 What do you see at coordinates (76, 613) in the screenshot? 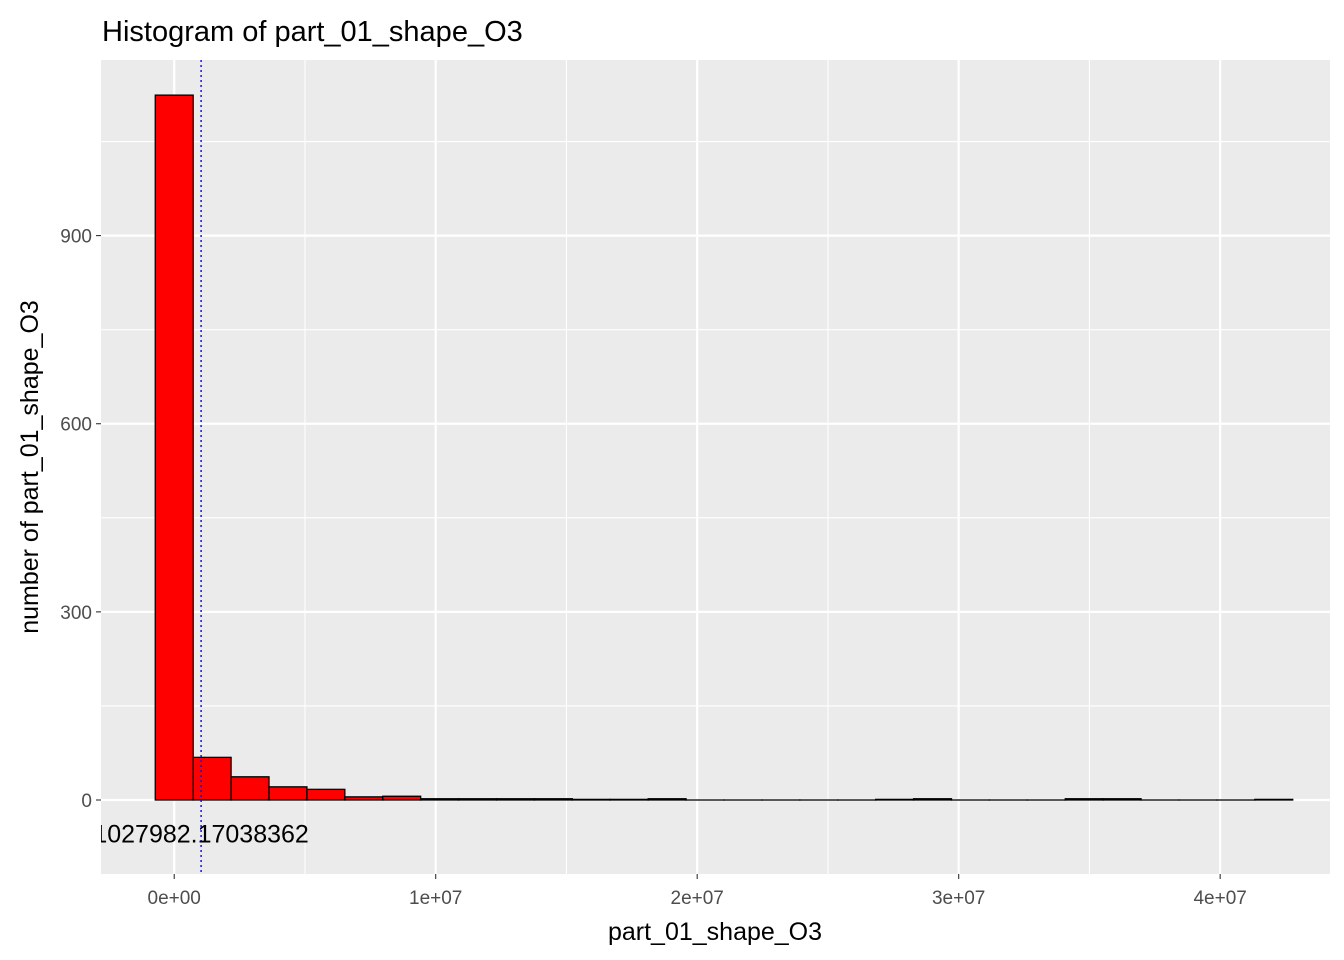
I see `y-tick-label: 300` at bounding box center [76, 613].